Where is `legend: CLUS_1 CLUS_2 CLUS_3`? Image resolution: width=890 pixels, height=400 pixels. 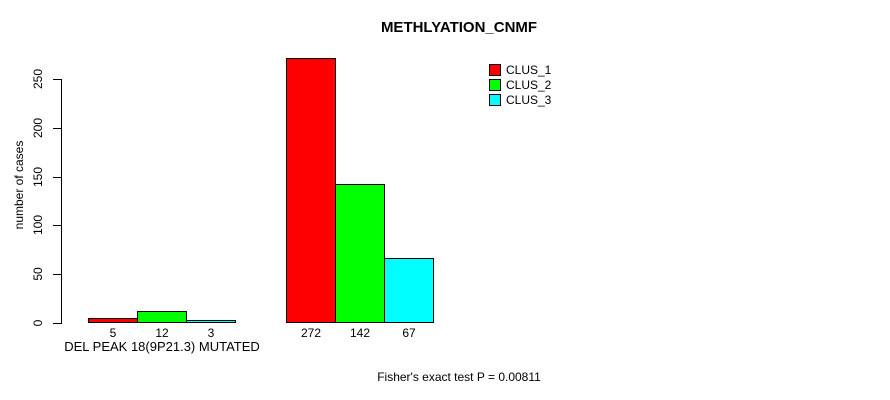
legend: CLUS_1 CLUS_2 CLUS_3 is located at coordinates (520, 85).